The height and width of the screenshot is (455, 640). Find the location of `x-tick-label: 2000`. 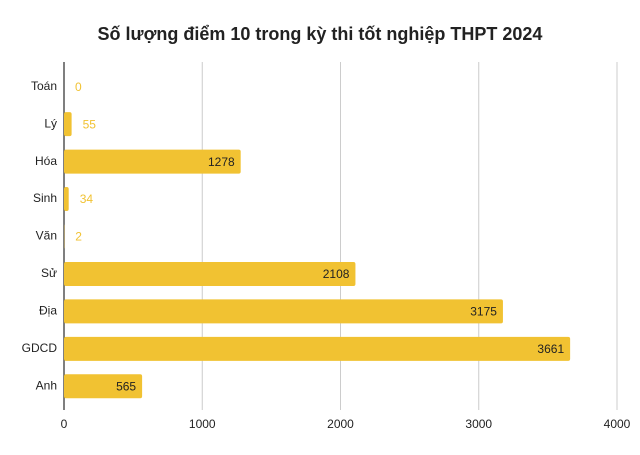

x-tick-label: 2000 is located at coordinates (340, 424).